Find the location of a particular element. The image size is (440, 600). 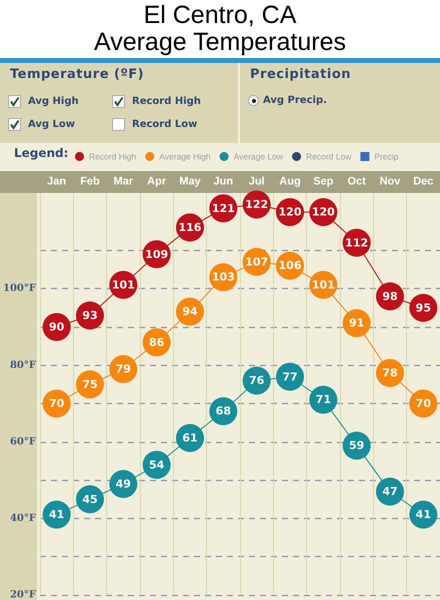

data-label: 78 is located at coordinates (390, 373).